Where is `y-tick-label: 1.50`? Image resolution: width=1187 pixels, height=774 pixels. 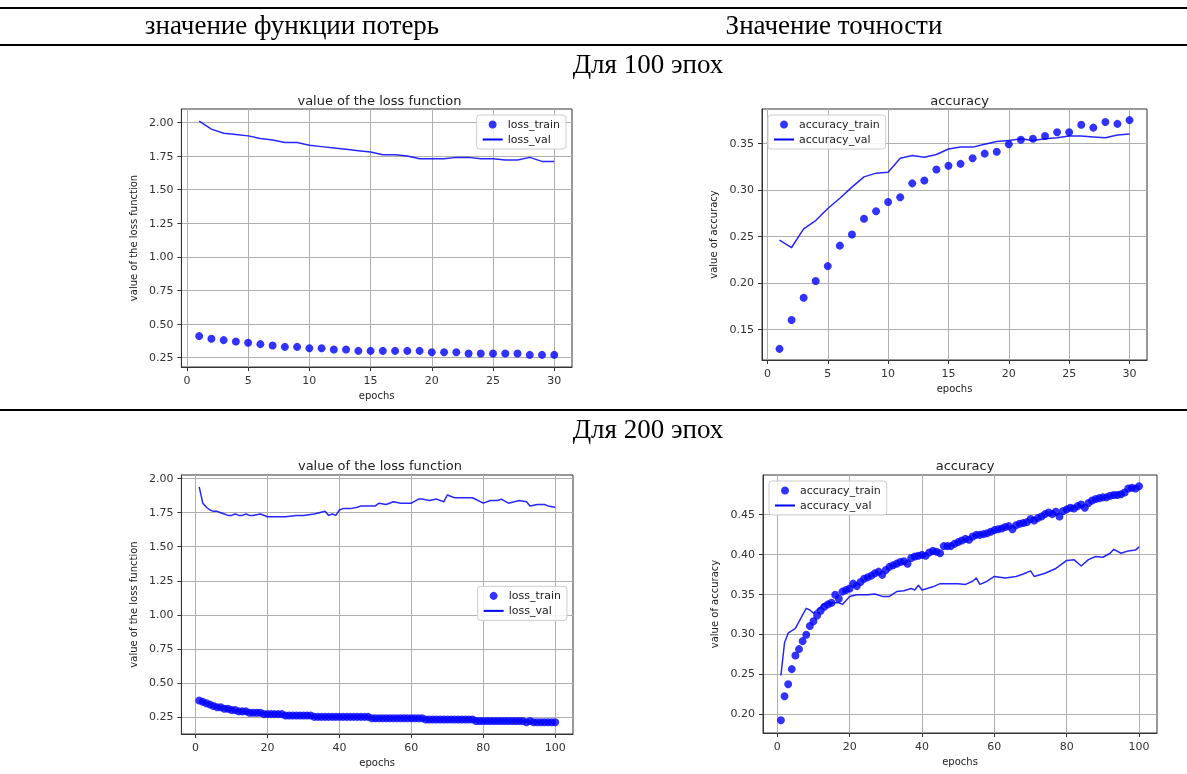
y-tick-label: 1.50 is located at coordinates (161, 190).